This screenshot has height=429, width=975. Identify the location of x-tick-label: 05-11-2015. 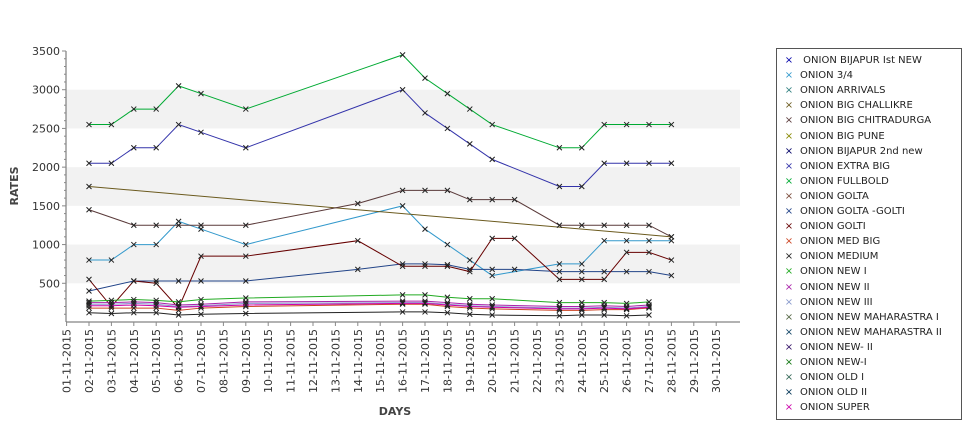
(156, 361).